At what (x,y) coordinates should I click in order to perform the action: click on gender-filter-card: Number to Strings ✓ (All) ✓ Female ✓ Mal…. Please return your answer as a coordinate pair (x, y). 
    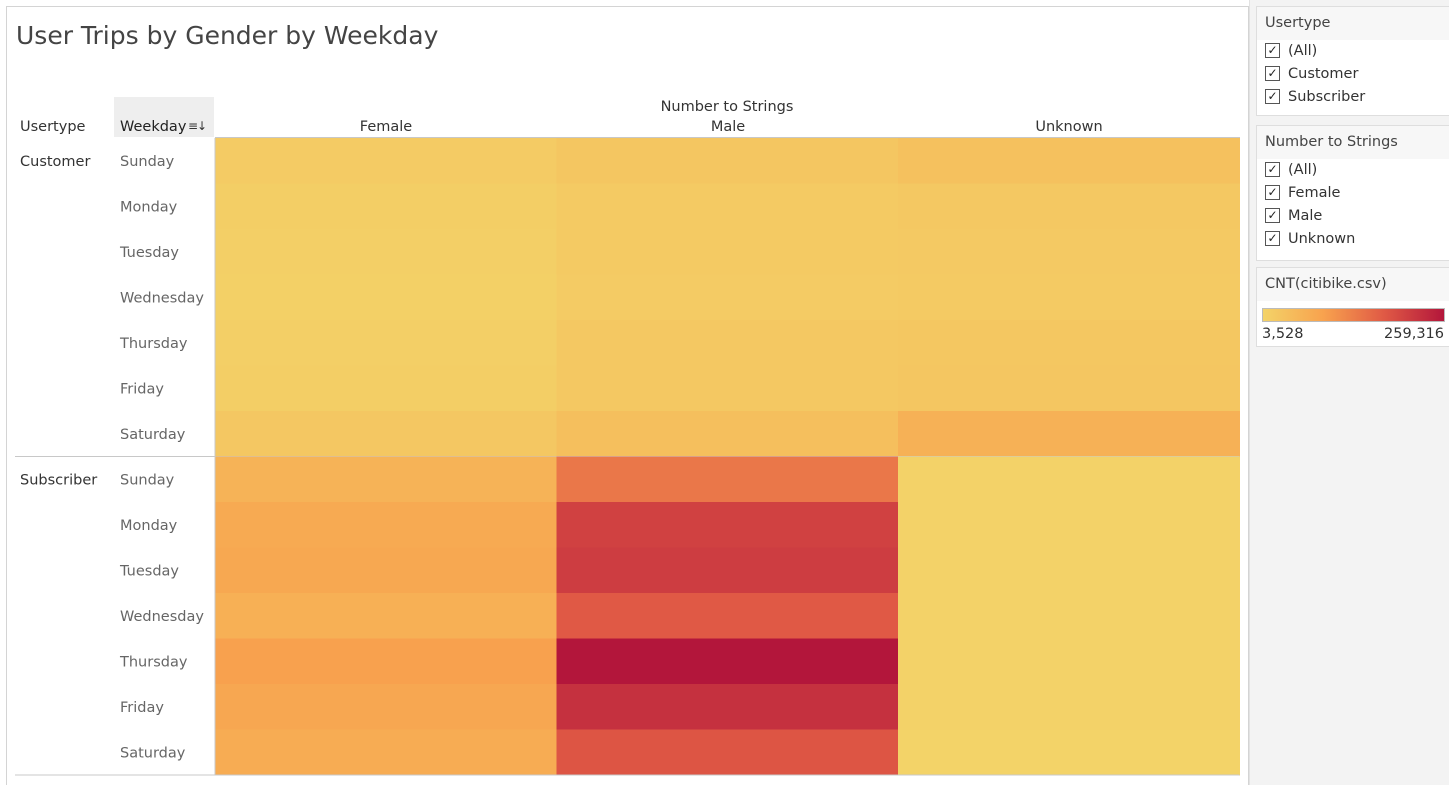
    Looking at the image, I should click on (1352, 193).